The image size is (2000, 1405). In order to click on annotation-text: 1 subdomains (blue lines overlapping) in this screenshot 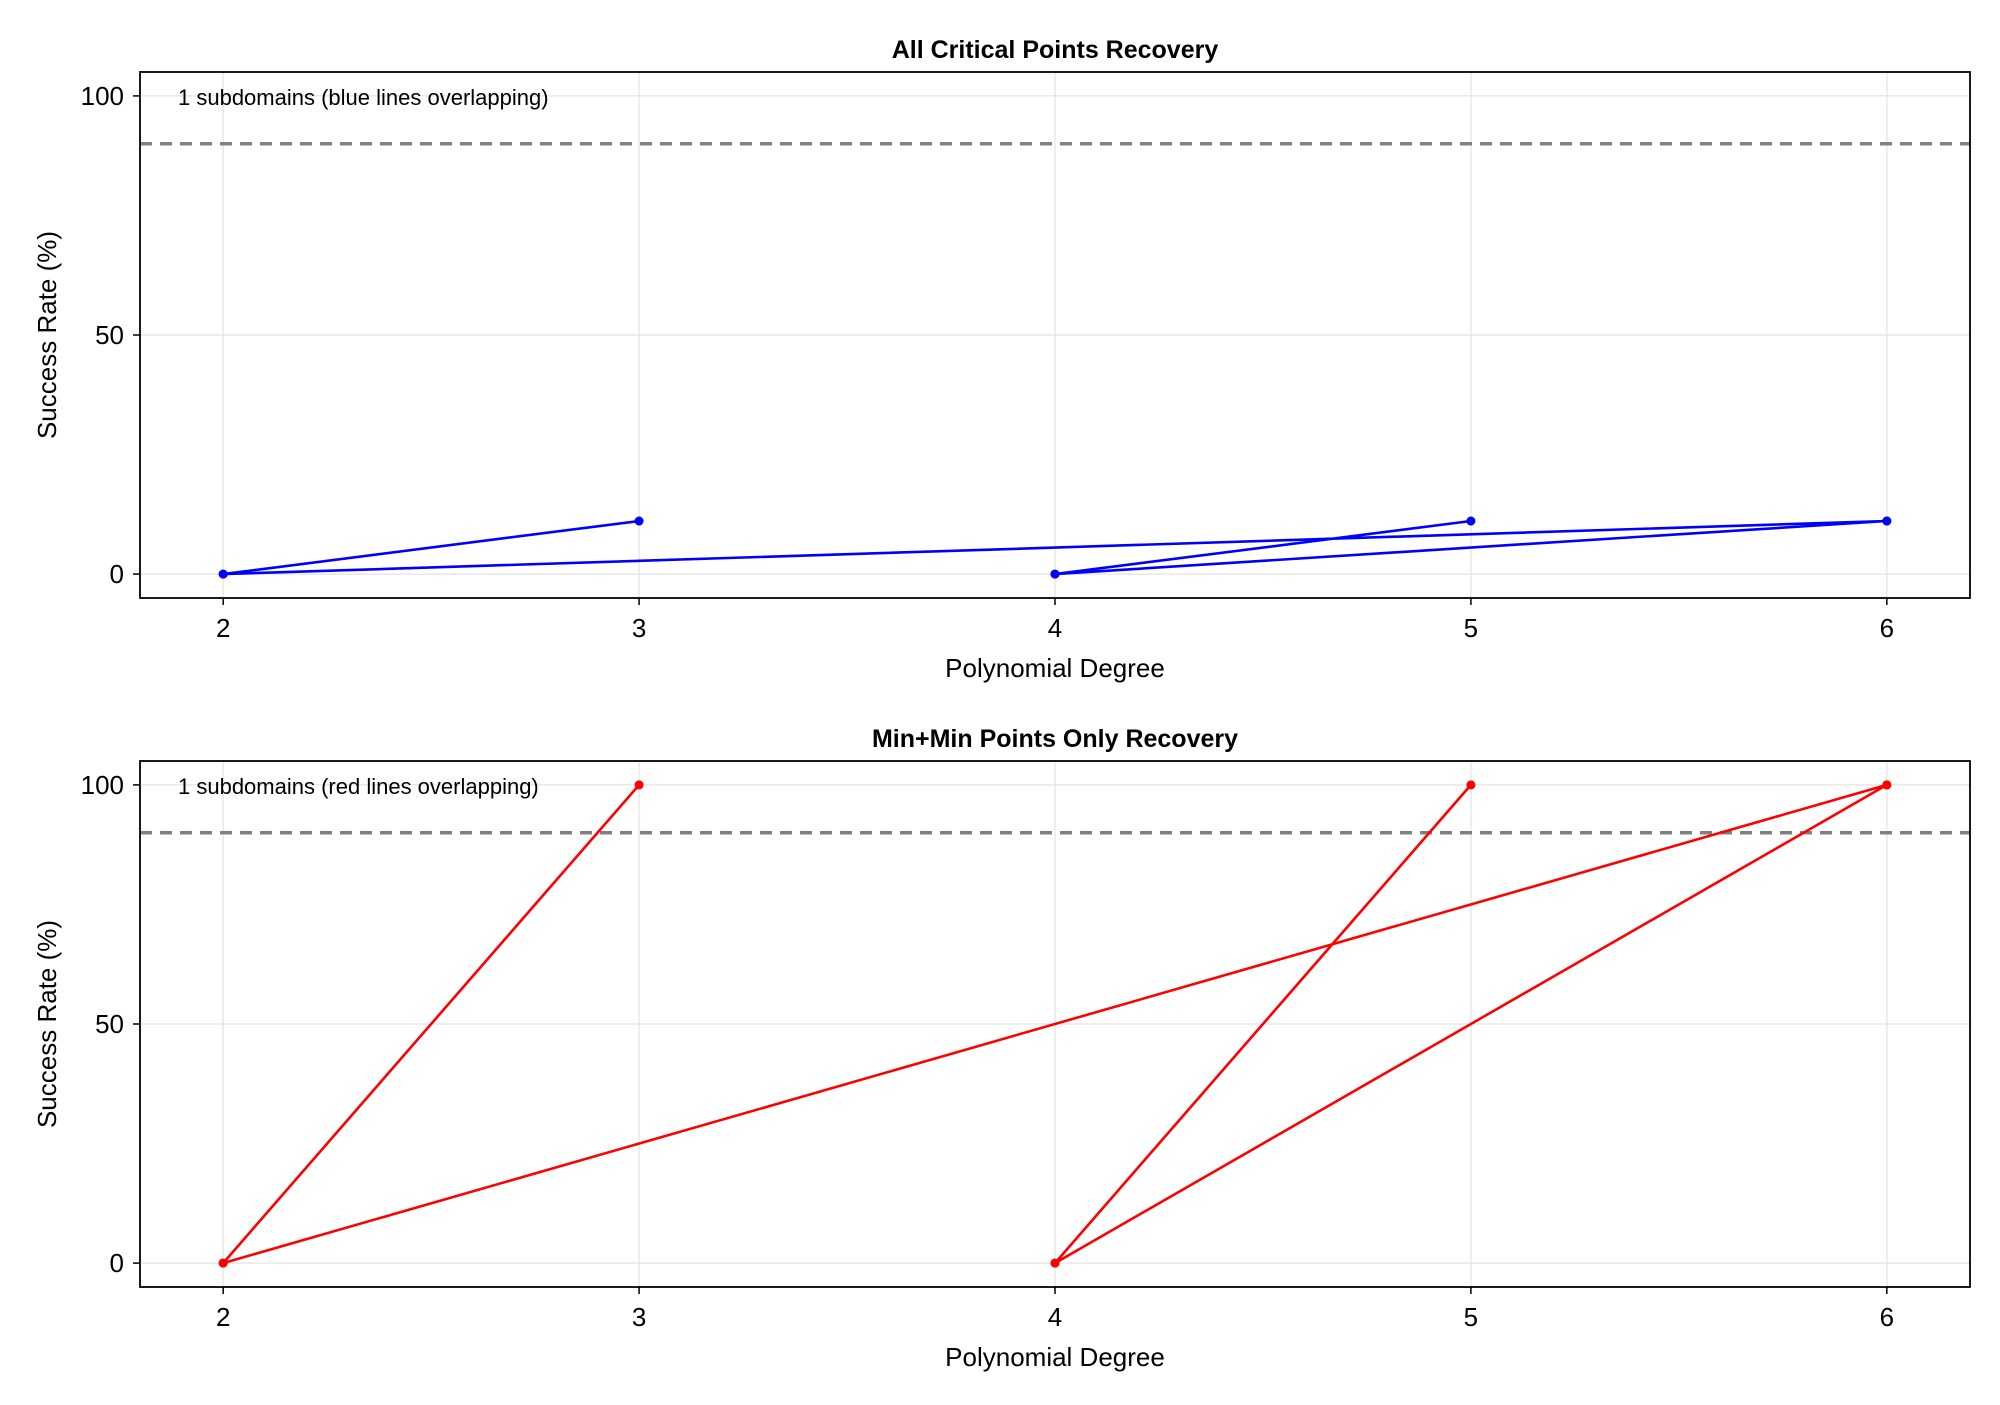, I will do `click(363, 97)`.